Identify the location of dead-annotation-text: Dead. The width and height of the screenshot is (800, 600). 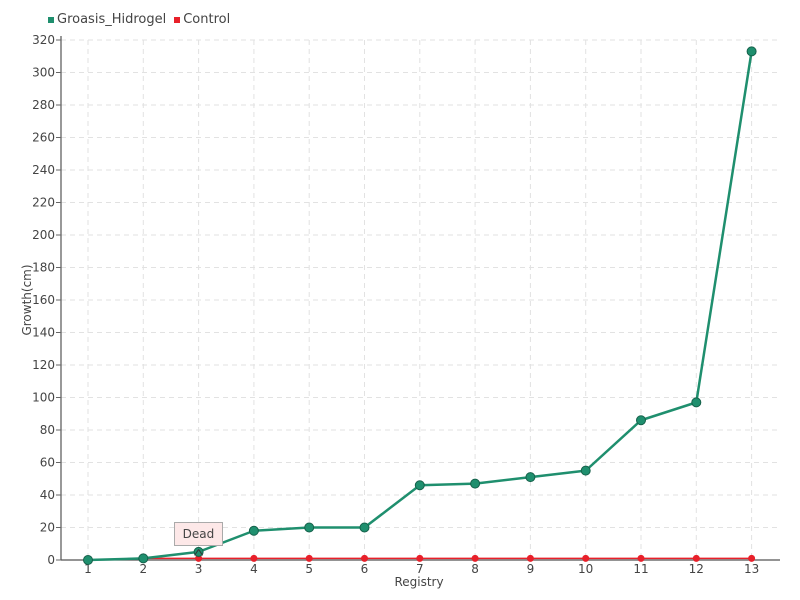
(198, 534).